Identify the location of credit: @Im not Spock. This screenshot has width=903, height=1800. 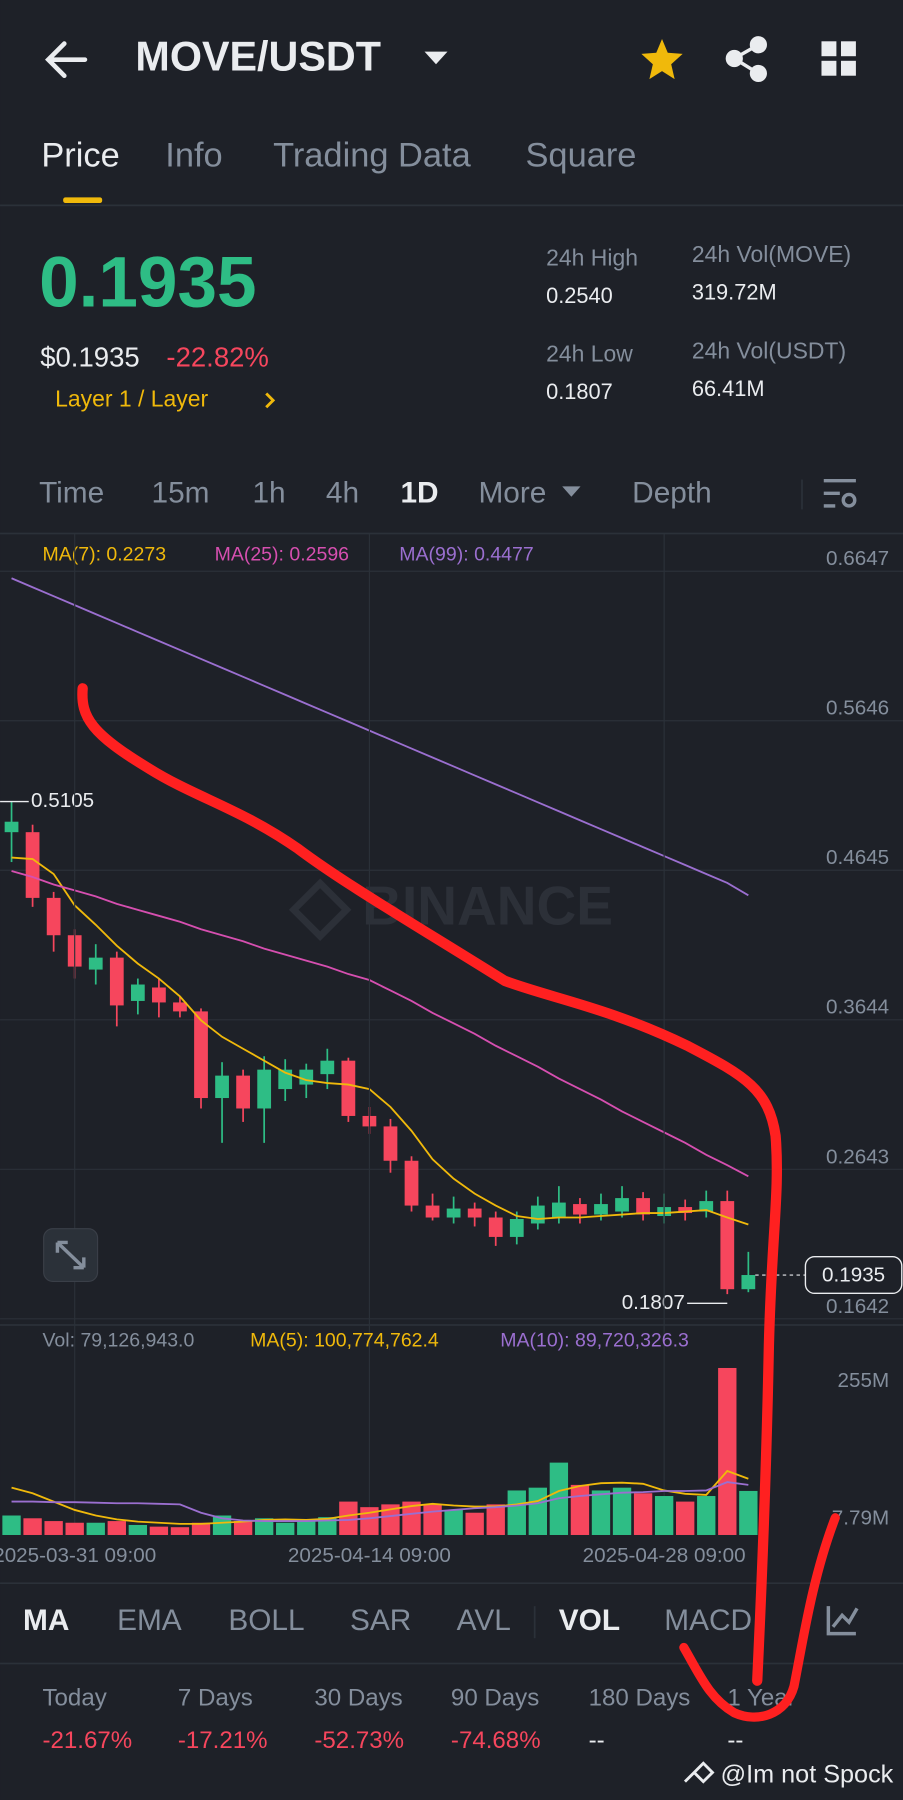
(807, 1775).